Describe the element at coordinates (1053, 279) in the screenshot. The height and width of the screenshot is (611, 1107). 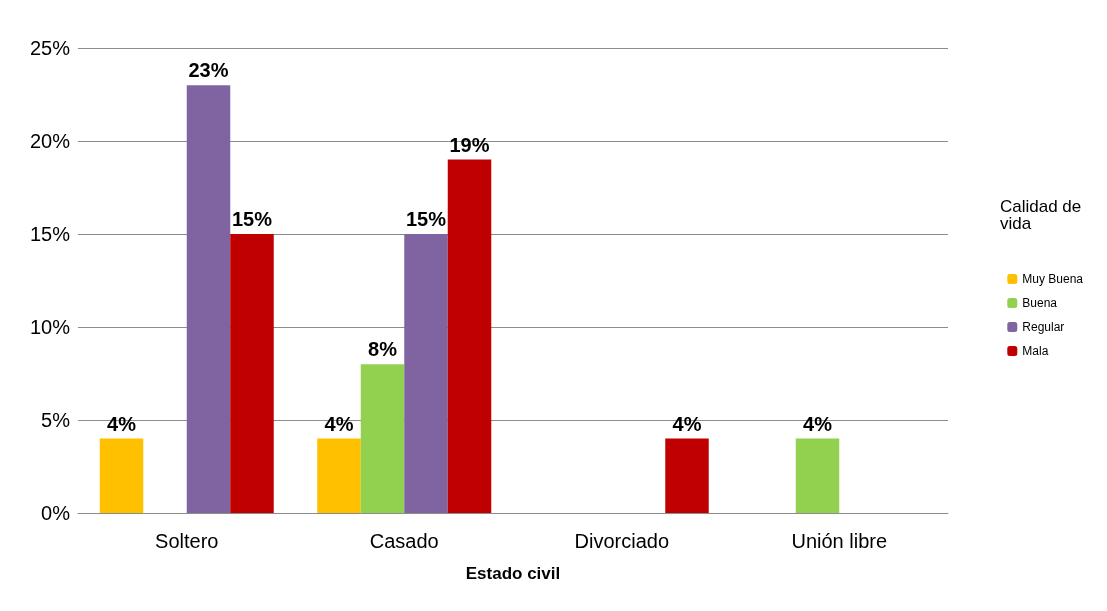
I see `legend-label: Muy Buena` at that location.